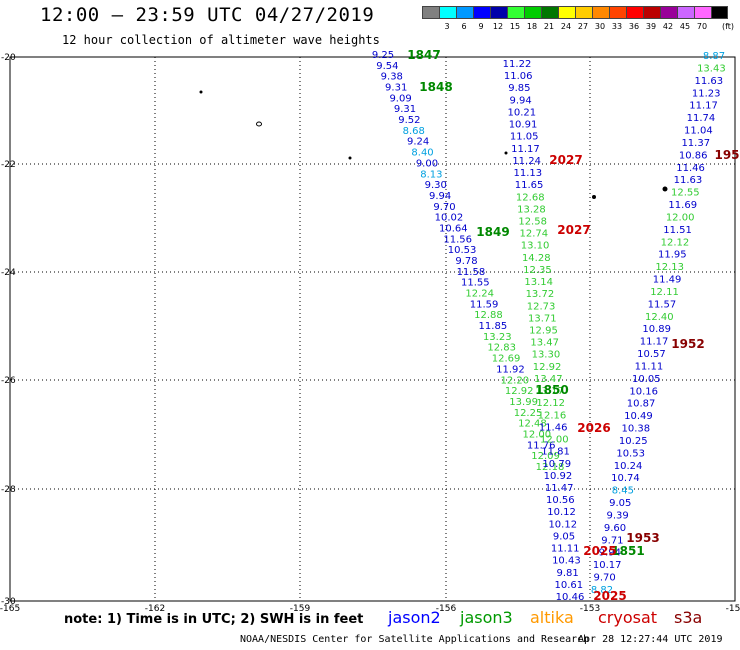 The height and width of the screenshot is (650, 740). Describe the element at coordinates (625, 478) in the screenshot. I see `wave-height-value: 10.74` at that location.